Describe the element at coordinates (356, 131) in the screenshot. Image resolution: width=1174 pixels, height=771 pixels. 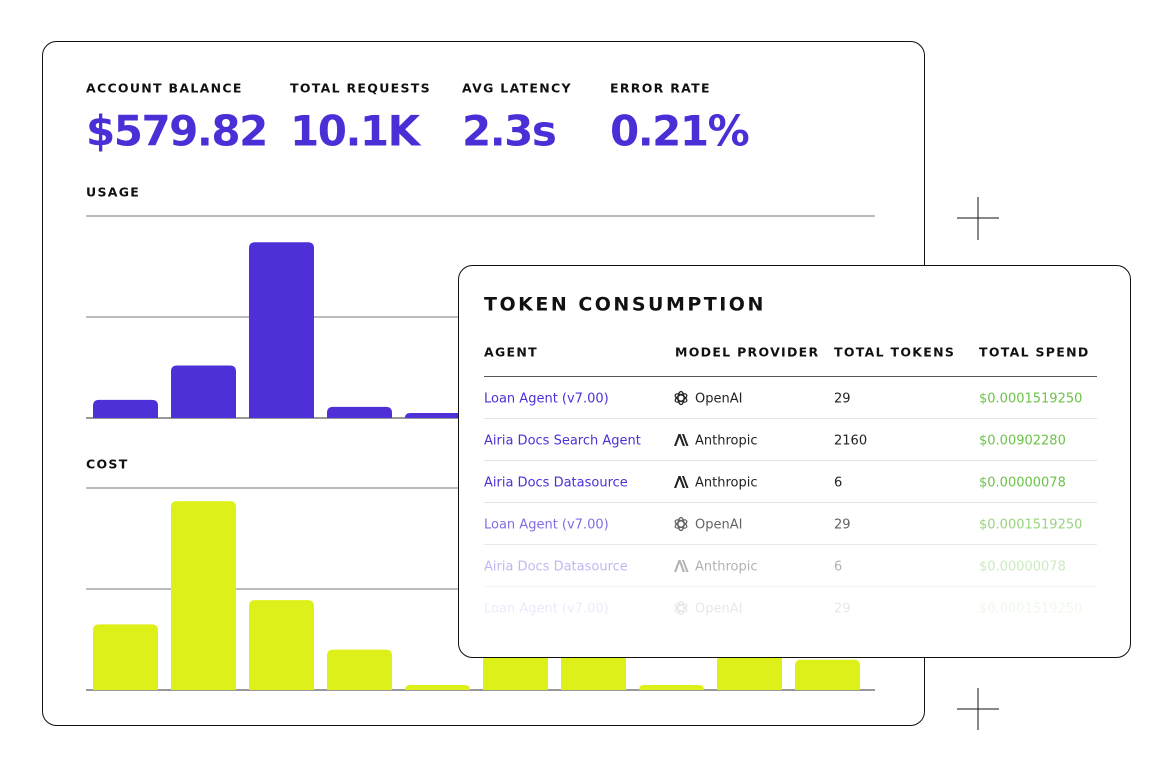
I see `stat-value: 10.1K` at that location.